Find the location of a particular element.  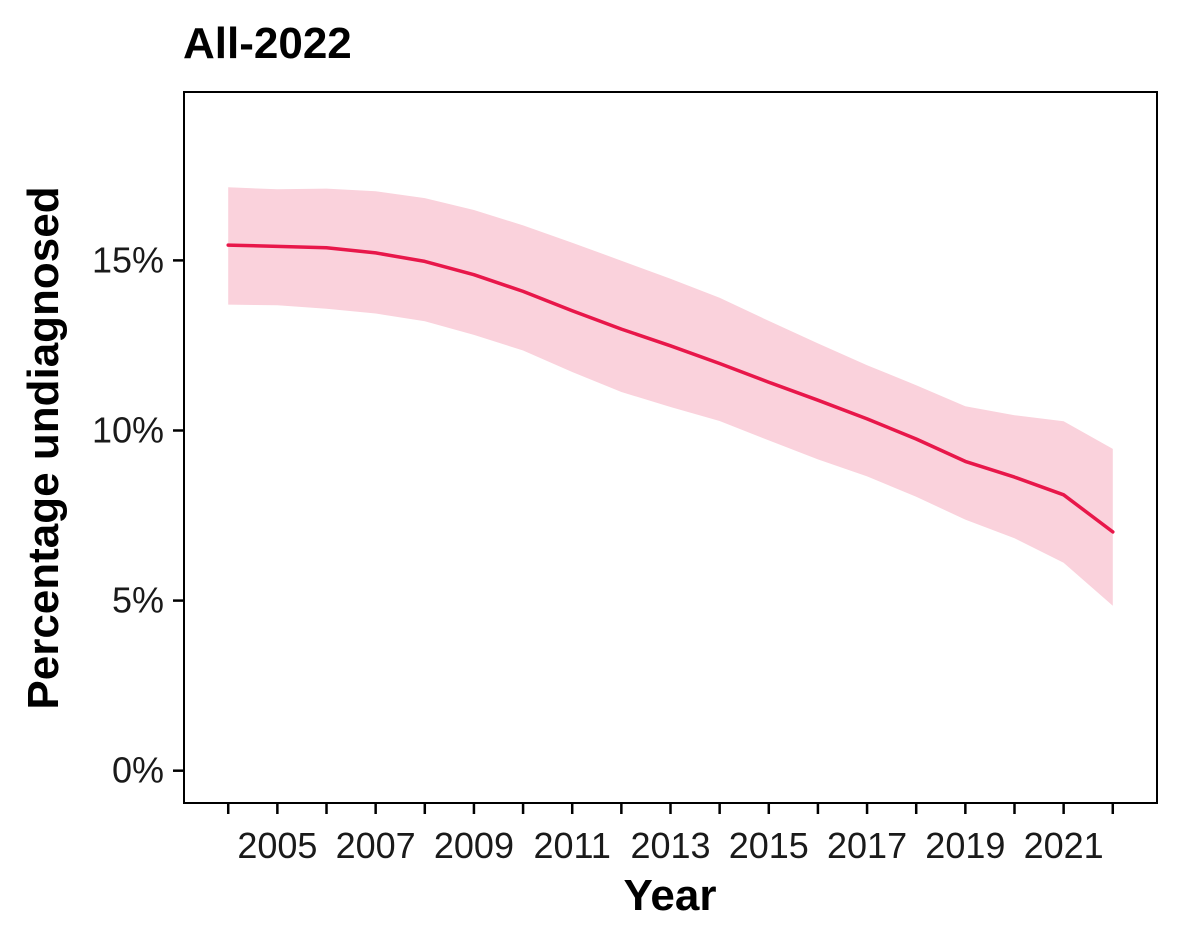

x-tick-label: 2005 is located at coordinates (277, 845).